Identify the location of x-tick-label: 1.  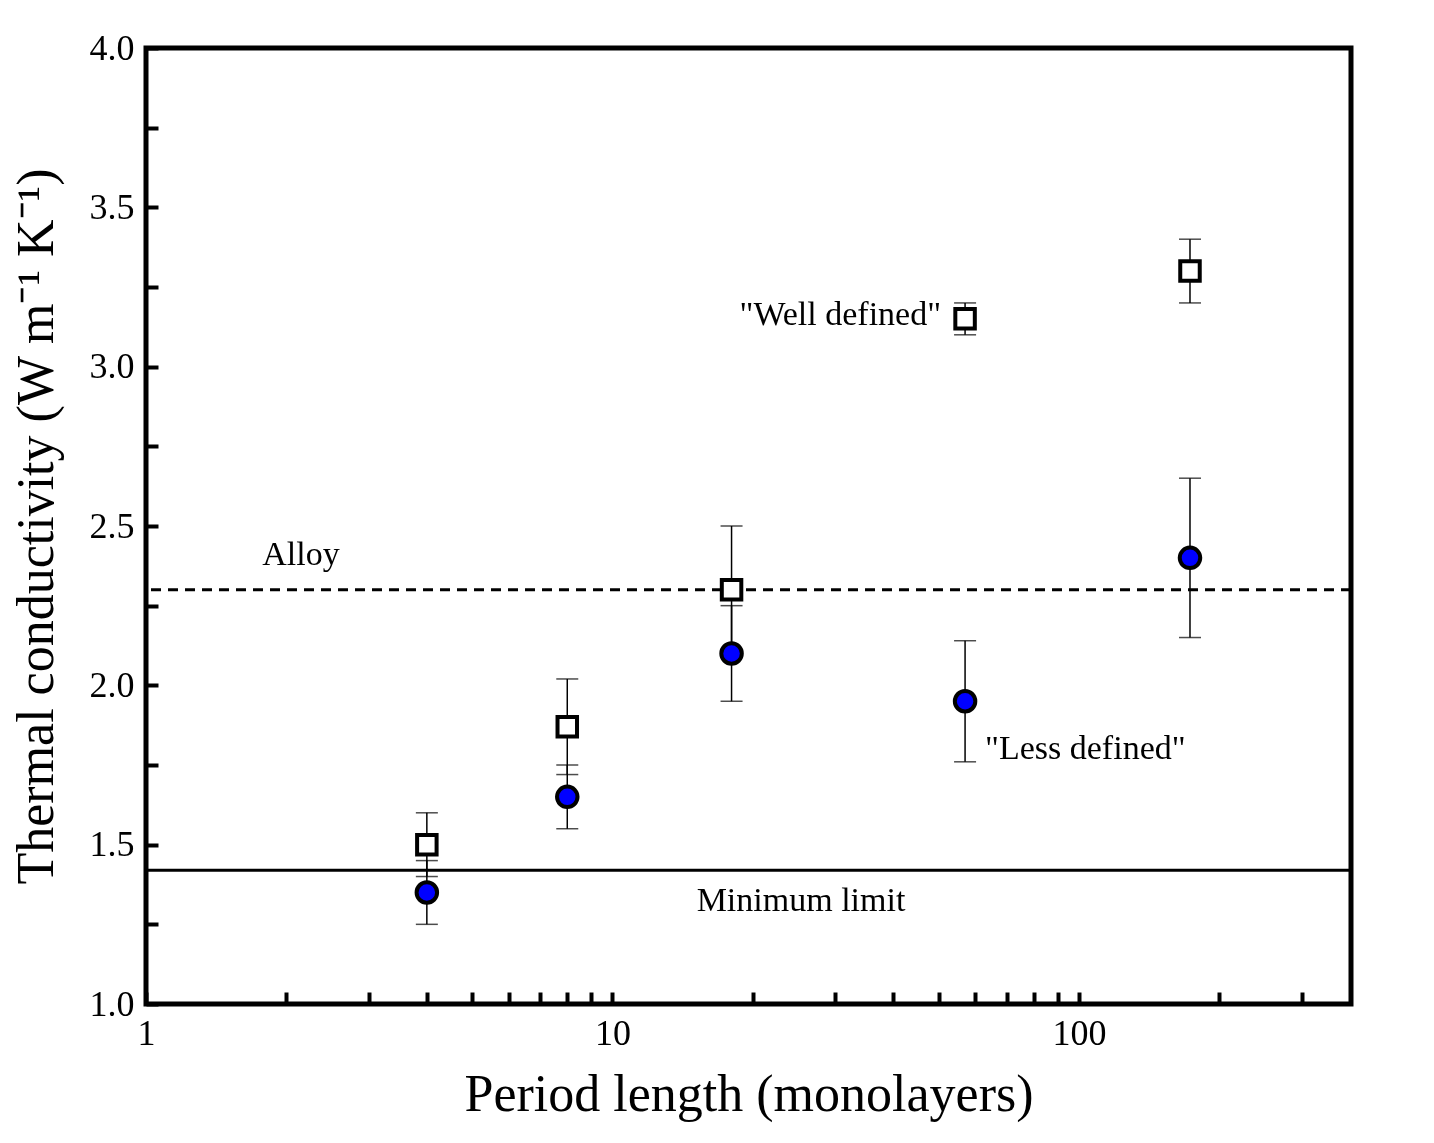
(146, 1032).